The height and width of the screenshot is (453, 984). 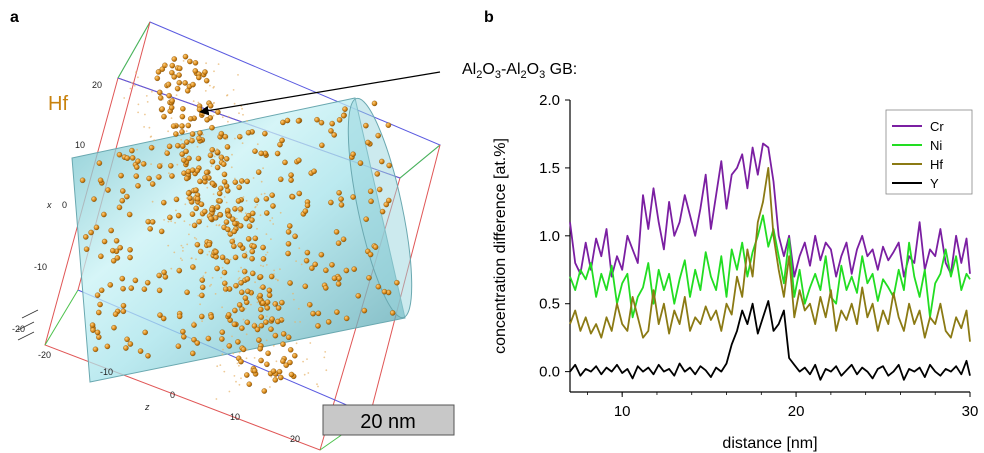 What do you see at coordinates (14, 17) in the screenshot?
I see `panel-a-label: a` at bounding box center [14, 17].